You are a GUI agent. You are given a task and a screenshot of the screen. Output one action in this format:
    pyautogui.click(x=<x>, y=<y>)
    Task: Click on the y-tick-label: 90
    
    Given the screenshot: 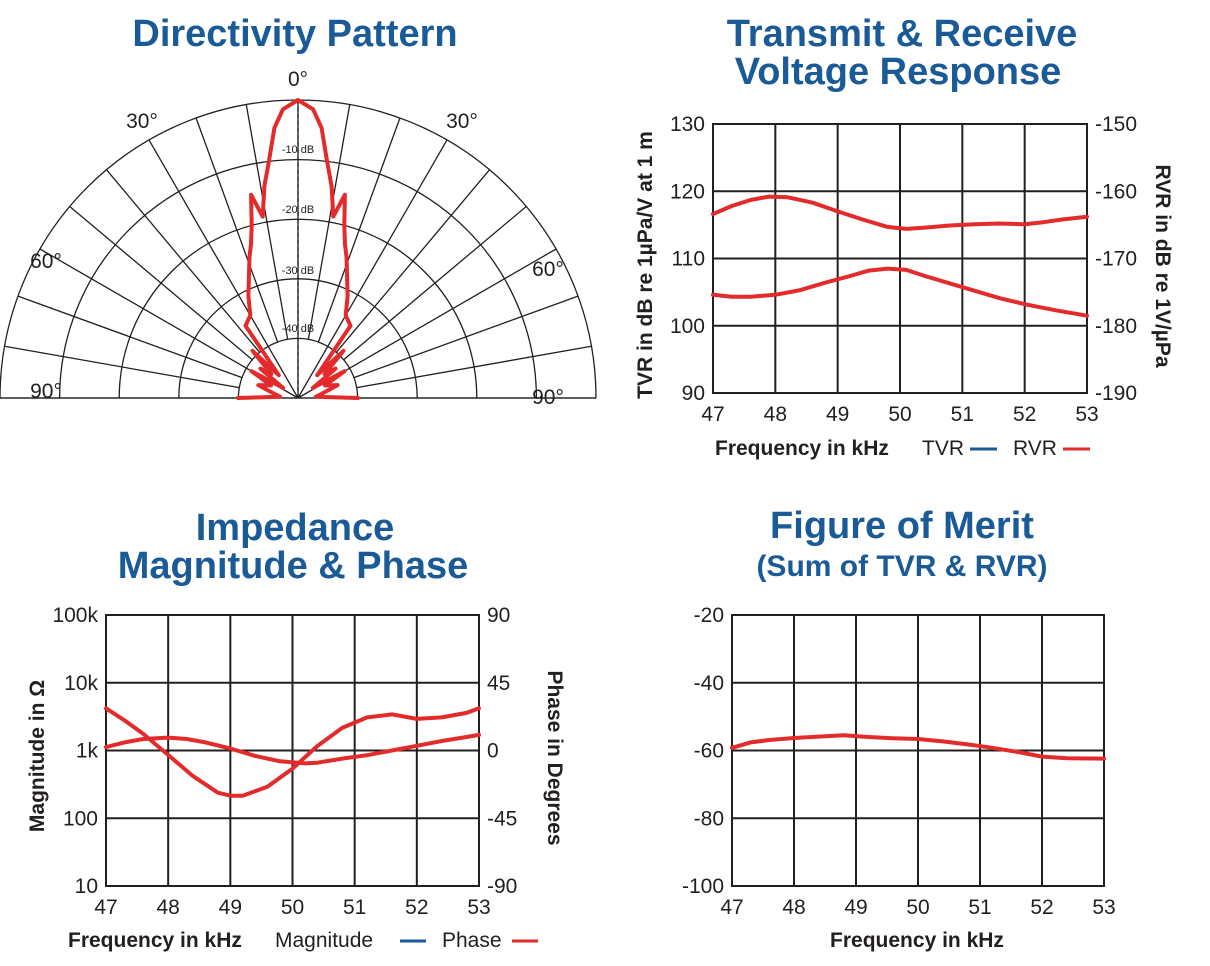 What is the action you would take?
    pyautogui.click(x=693, y=393)
    